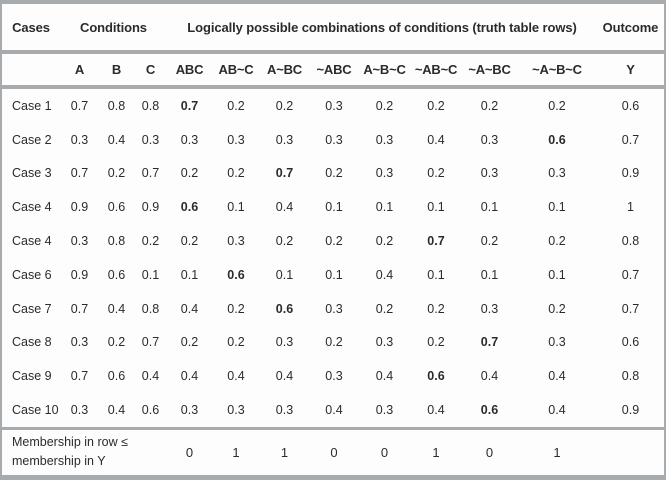 The image size is (666, 480). What do you see at coordinates (32, 274) in the screenshot?
I see `case-label: Case 6` at bounding box center [32, 274].